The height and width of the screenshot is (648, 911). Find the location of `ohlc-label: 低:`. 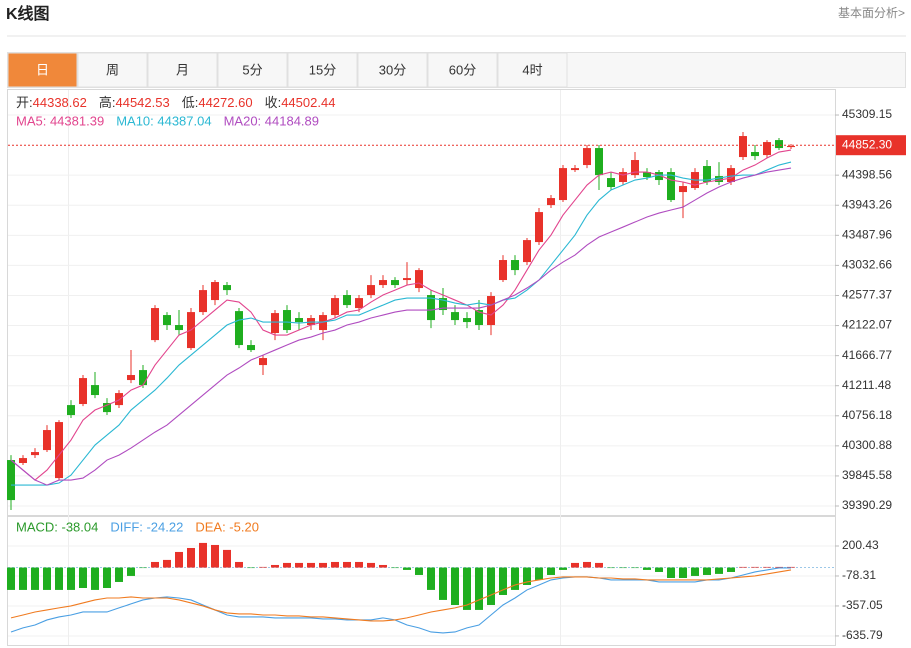

ohlc-label: 低: is located at coordinates (190, 102).